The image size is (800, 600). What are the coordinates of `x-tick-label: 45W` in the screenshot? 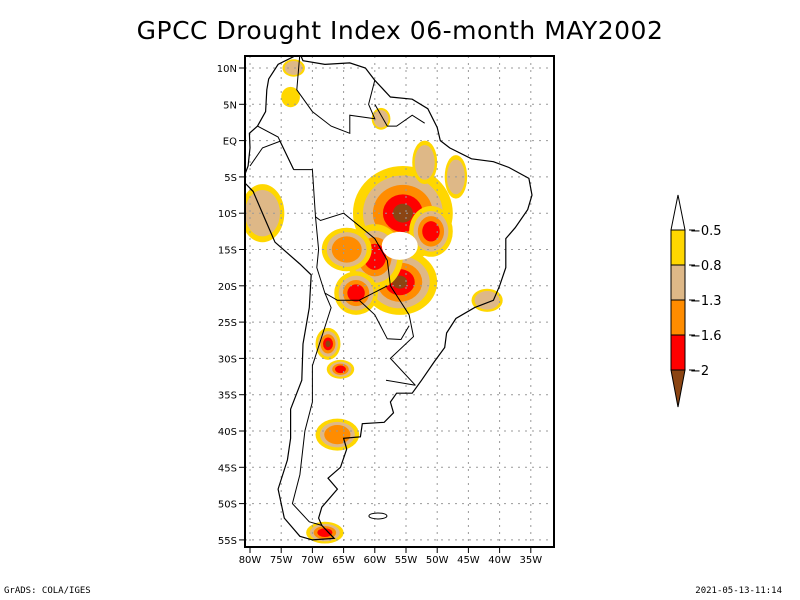 It's located at (468, 560).